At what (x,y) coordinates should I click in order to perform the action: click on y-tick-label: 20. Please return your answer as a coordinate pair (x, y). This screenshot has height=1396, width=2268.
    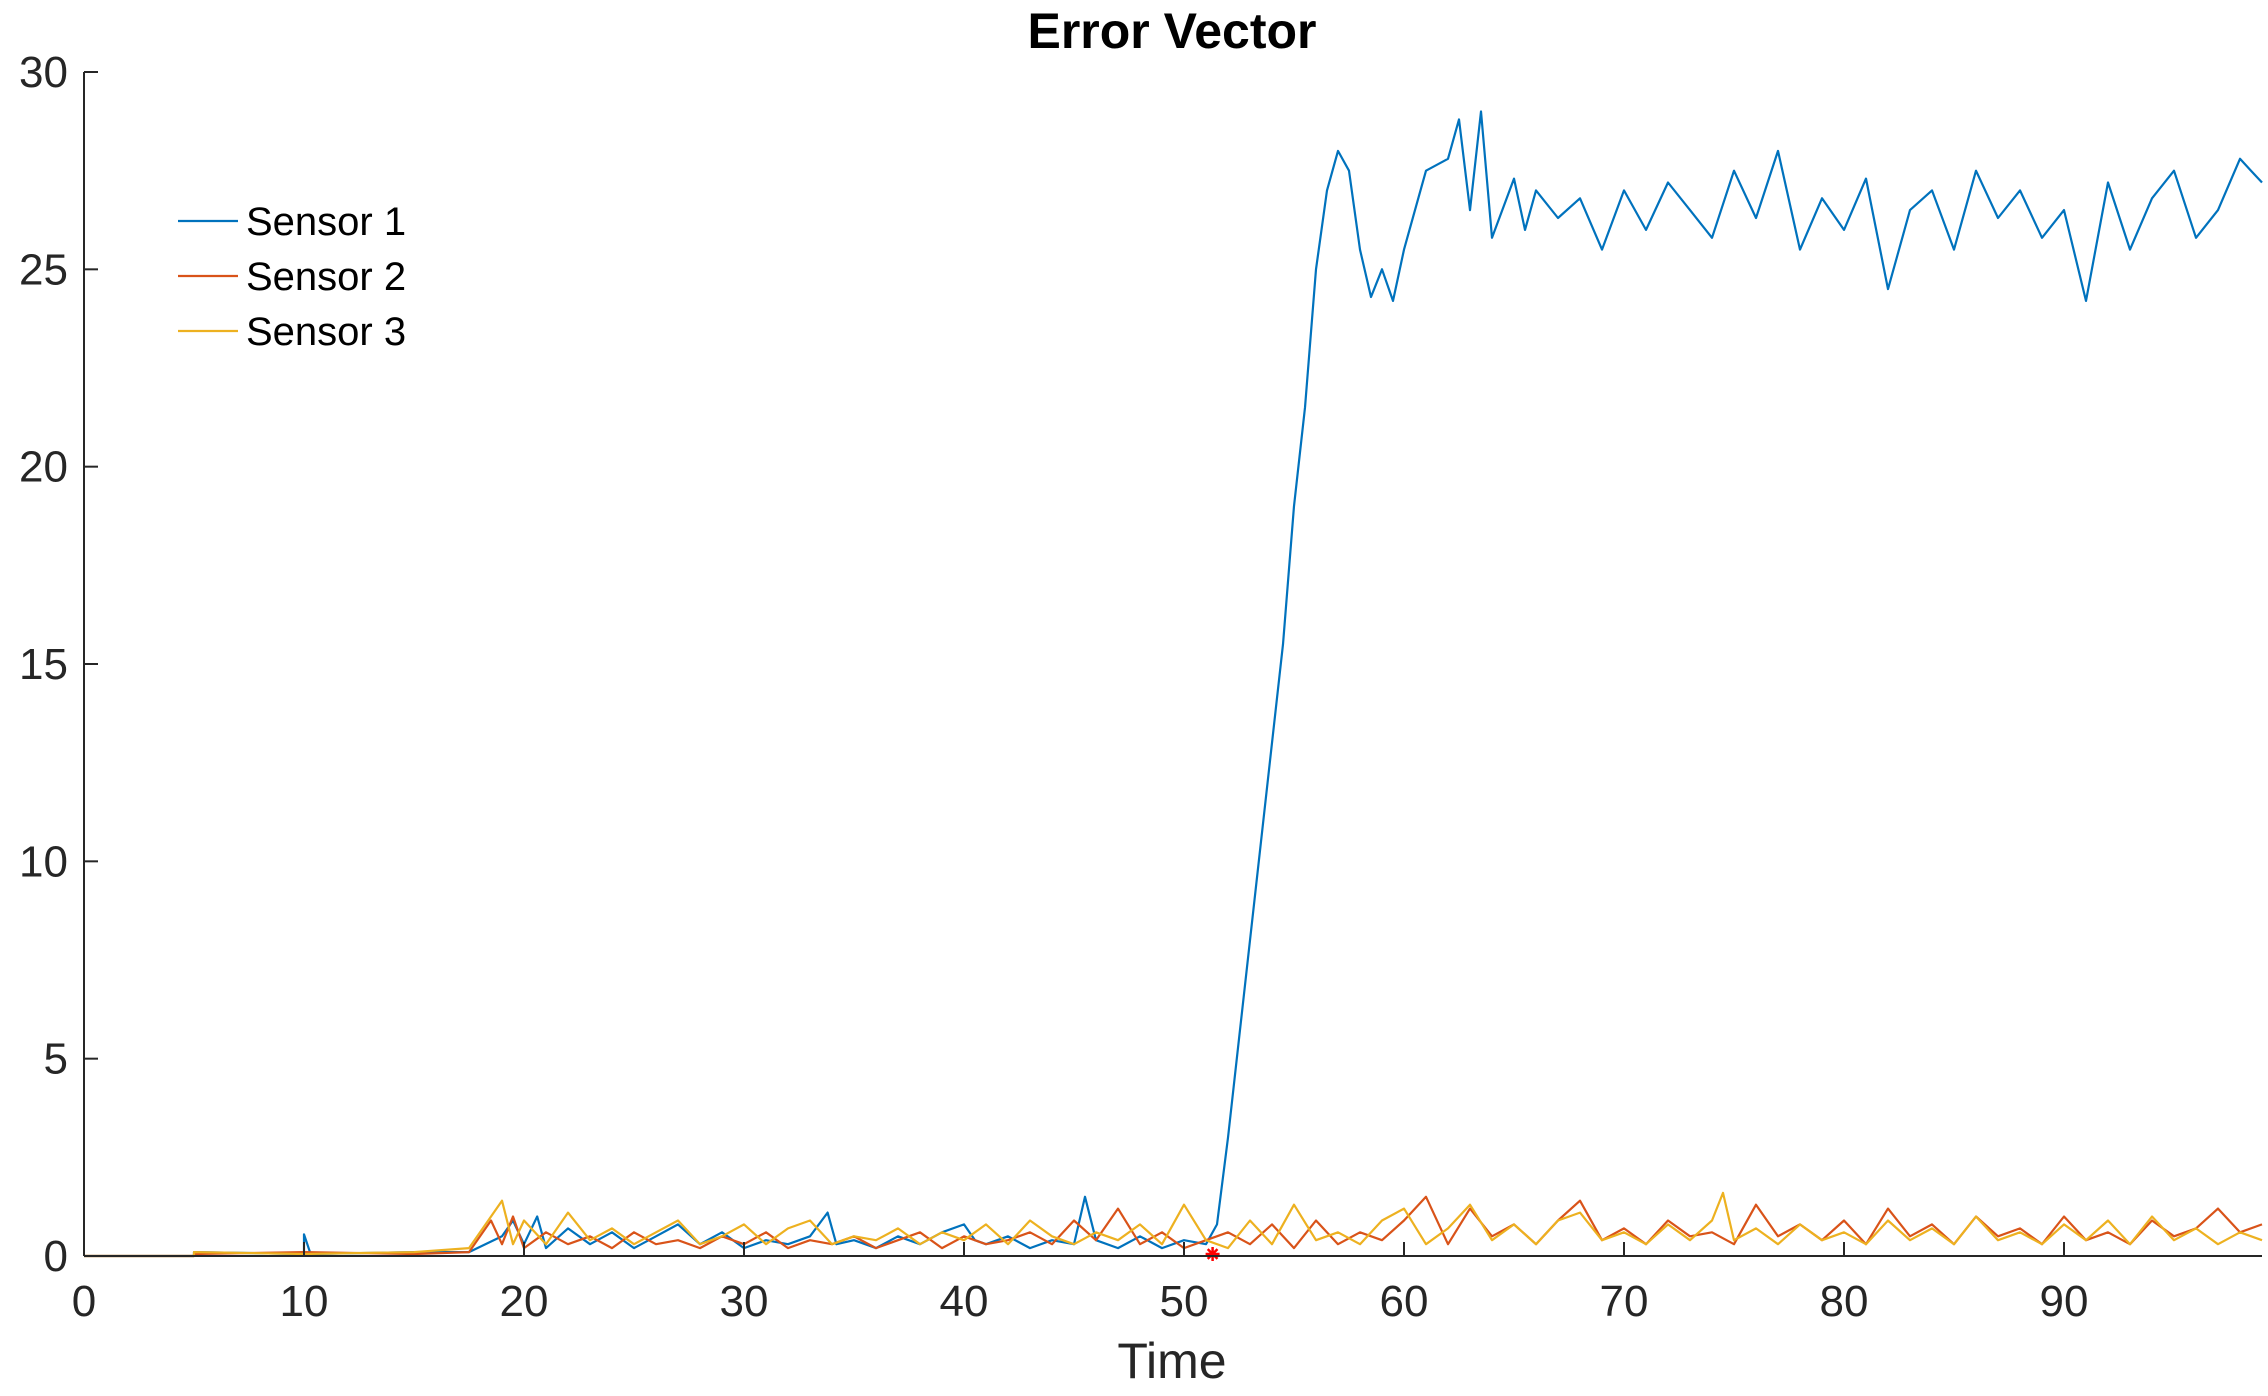
    Looking at the image, I should click on (43, 467).